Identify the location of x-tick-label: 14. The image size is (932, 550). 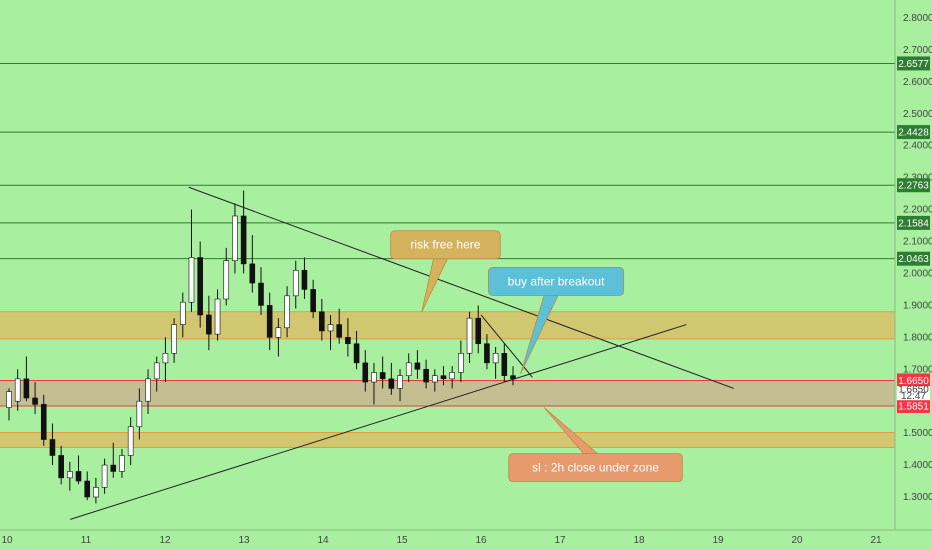
(323, 540).